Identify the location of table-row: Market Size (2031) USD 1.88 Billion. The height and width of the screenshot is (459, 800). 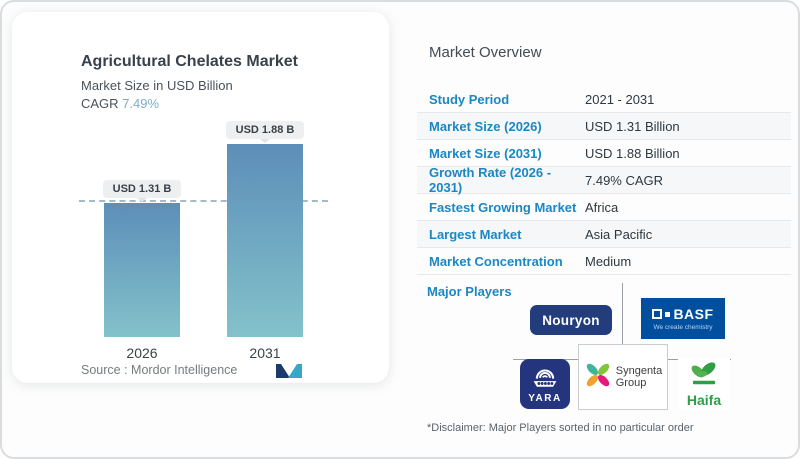
(604, 153).